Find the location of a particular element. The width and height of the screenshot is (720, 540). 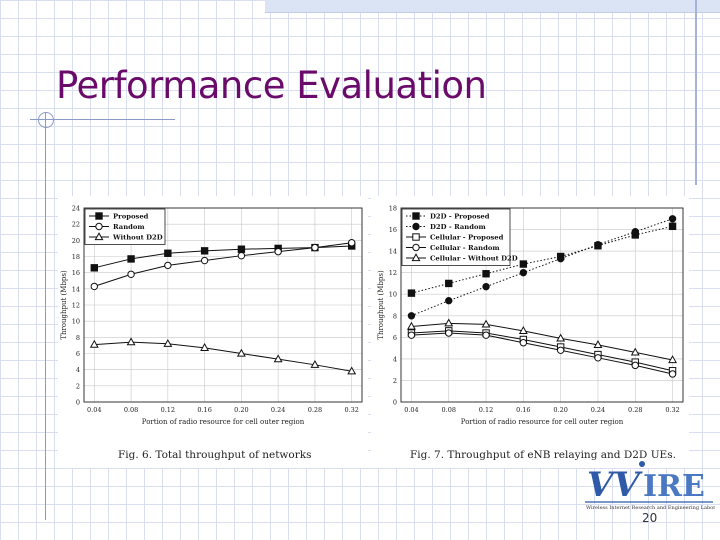

y-tick-label: 22 is located at coordinates (76, 225).